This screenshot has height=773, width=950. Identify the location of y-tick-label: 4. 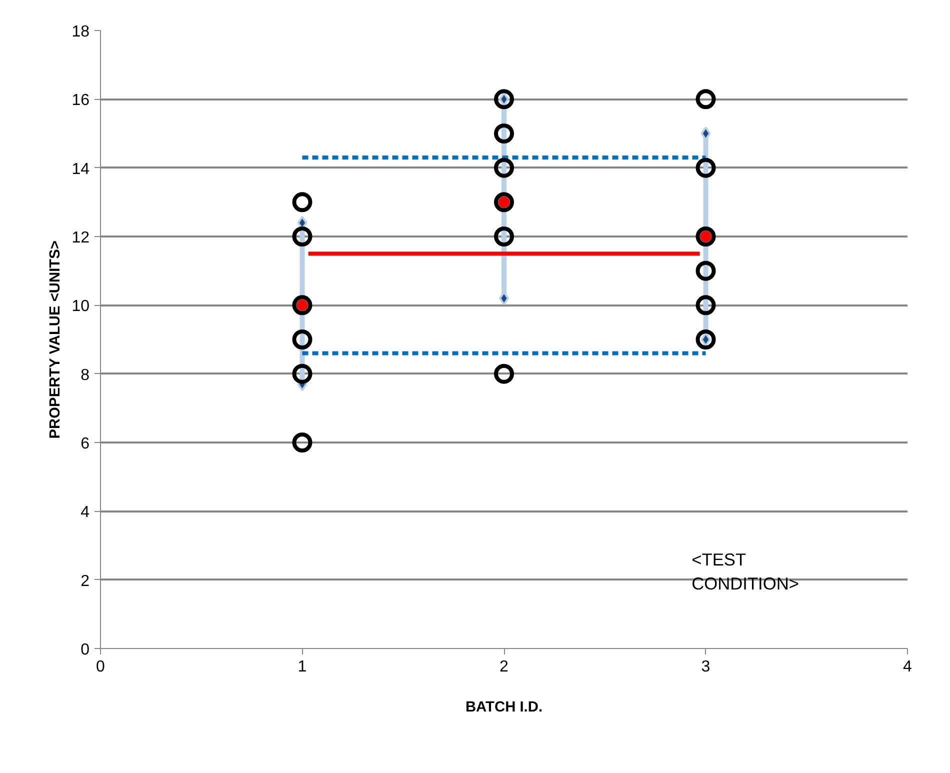
(85, 513).